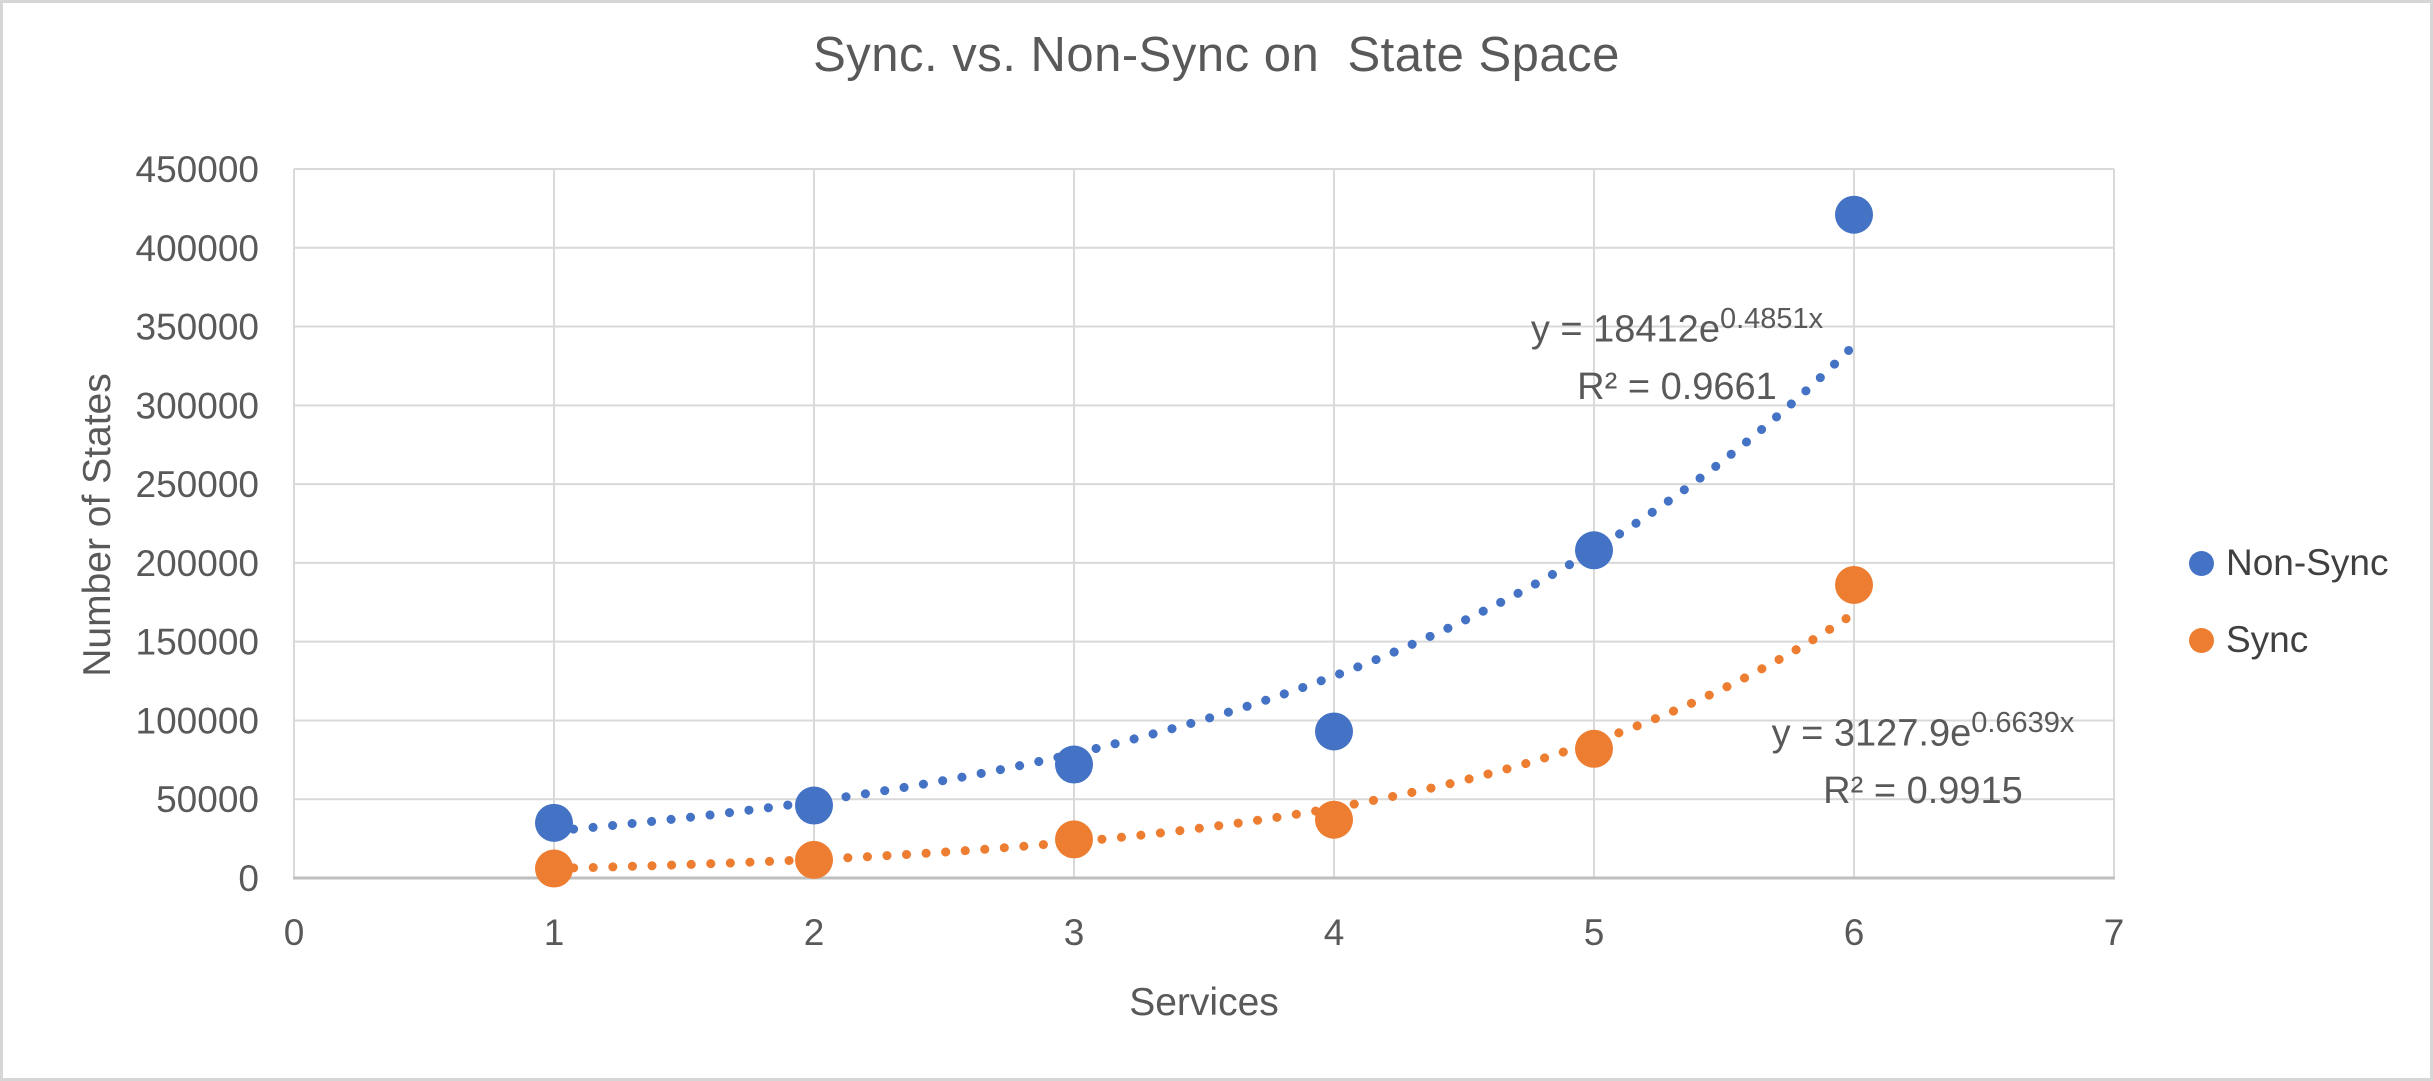 This screenshot has width=2433, height=1081. I want to click on trendline-sync, so click(1204, 740).